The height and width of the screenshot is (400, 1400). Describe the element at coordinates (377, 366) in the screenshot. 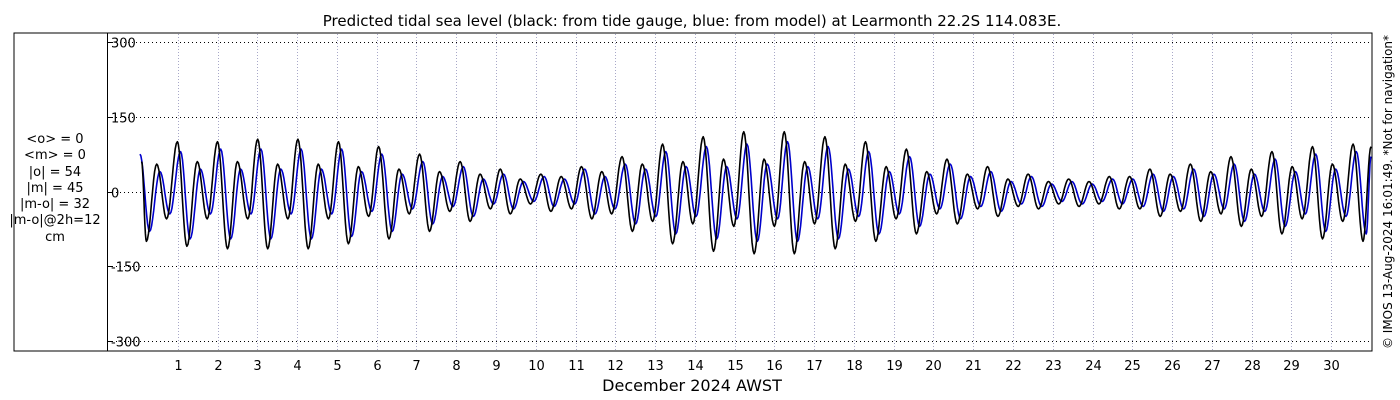

I see `x-tick-label: 6` at that location.